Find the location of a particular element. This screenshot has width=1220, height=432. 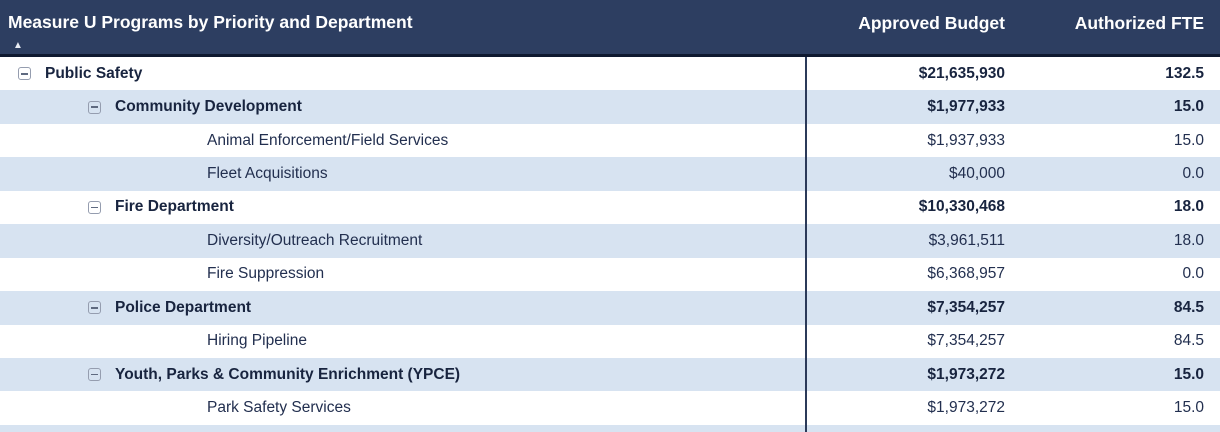

approved-budget-value: $1,977,933 is located at coordinates (966, 107).